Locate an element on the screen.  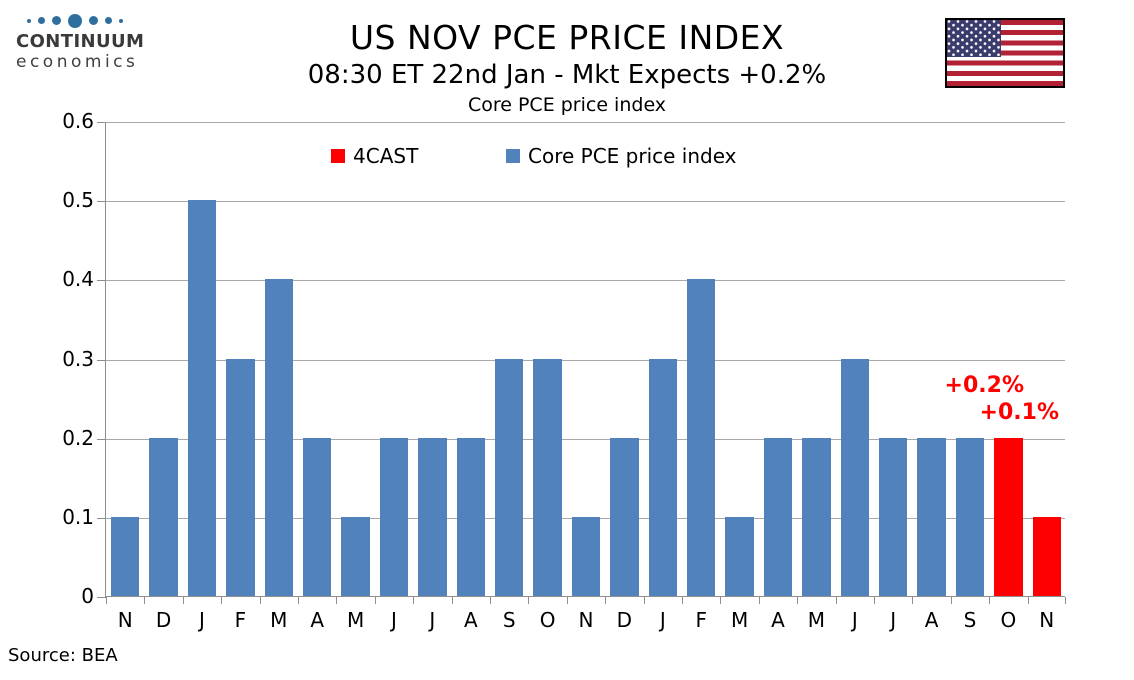
flag-canton-stars is located at coordinates (974, 38).